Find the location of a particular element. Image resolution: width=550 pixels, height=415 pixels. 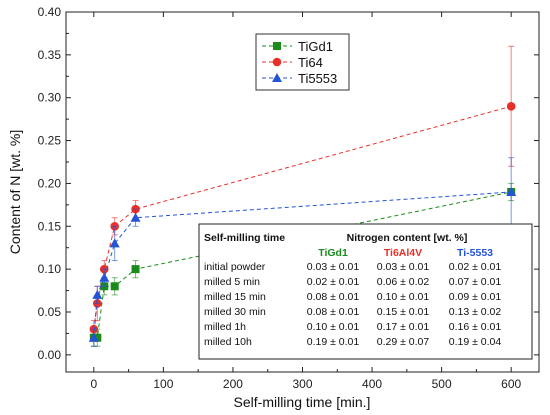

y-axis-title: Content of N [wt. %] is located at coordinates (15, 192).